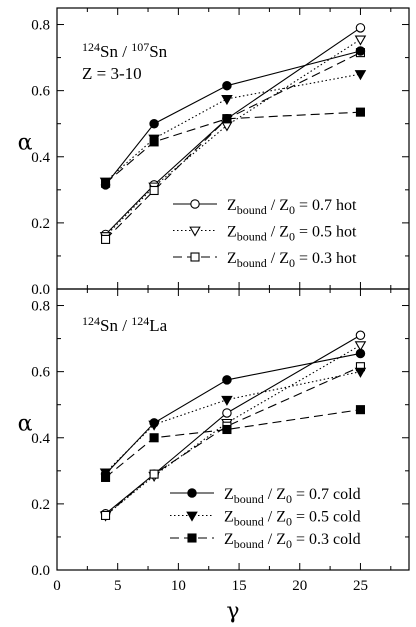 The image size is (416, 627). I want to click on x-axis-title: γ, so click(232, 611).